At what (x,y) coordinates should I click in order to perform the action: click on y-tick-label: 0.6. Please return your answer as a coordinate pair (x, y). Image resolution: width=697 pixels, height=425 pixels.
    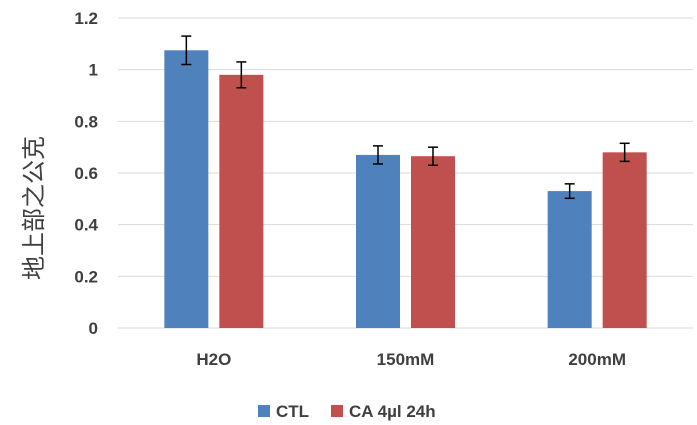
    Looking at the image, I should click on (86, 173).